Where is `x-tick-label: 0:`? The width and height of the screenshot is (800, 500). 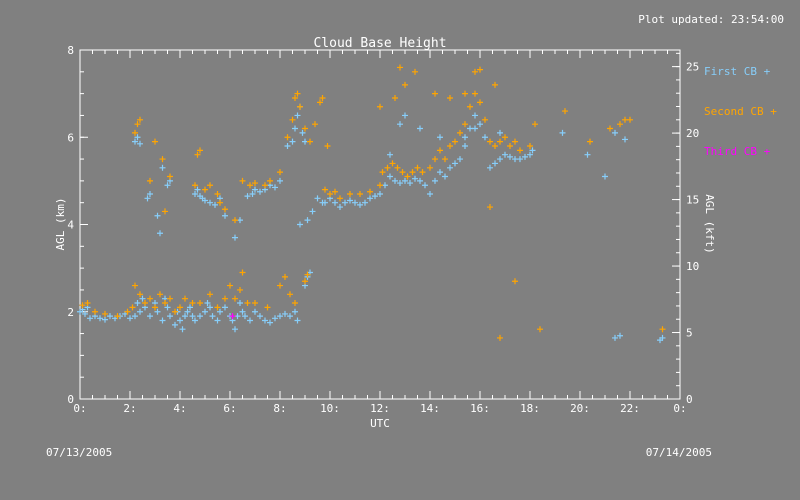 x-tick-label: 0: is located at coordinates (679, 408).